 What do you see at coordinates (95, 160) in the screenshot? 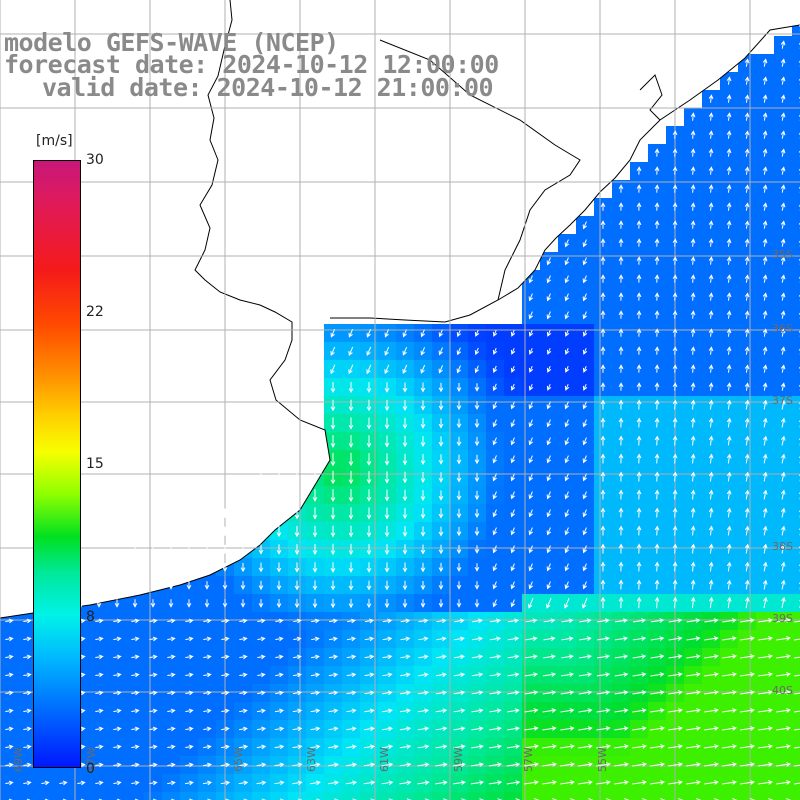
I see `legend-tick-30: 30` at bounding box center [95, 160].